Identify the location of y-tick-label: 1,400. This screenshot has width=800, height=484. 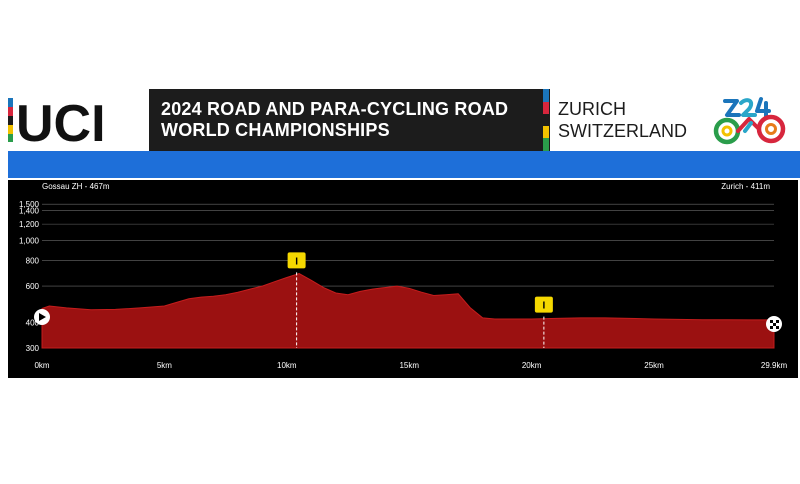
(29, 210).